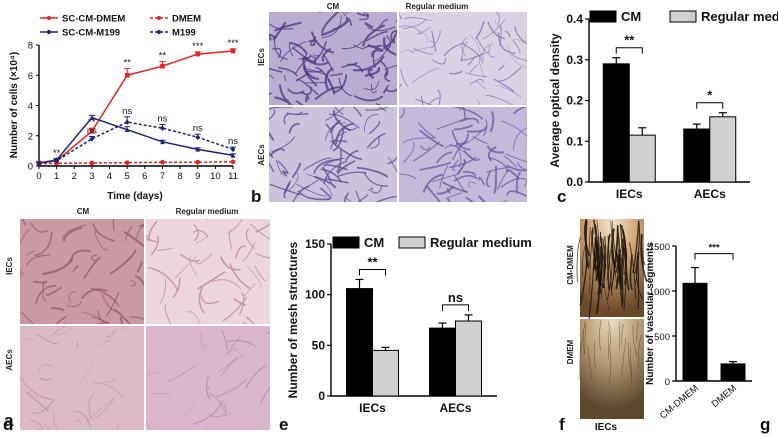 This screenshot has width=778, height=436. Describe the element at coordinates (256, 196) in the screenshot. I see `panel-letter-b: b` at that location.